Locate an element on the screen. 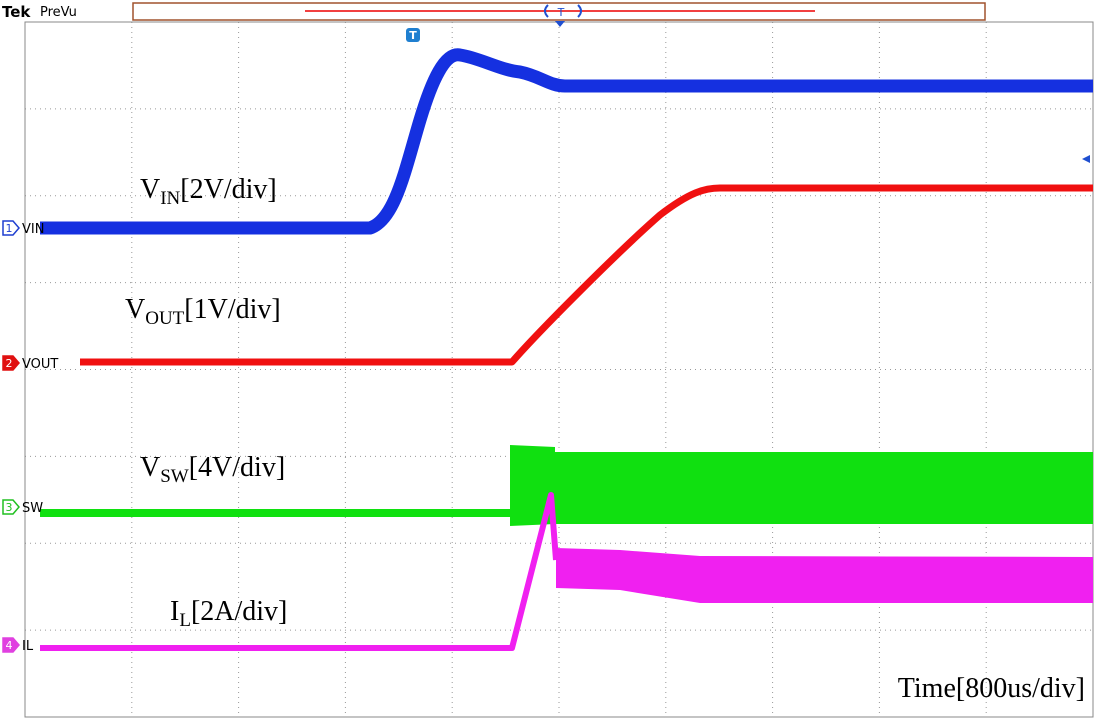  timebase: Time[800us/div] is located at coordinates (991, 688).